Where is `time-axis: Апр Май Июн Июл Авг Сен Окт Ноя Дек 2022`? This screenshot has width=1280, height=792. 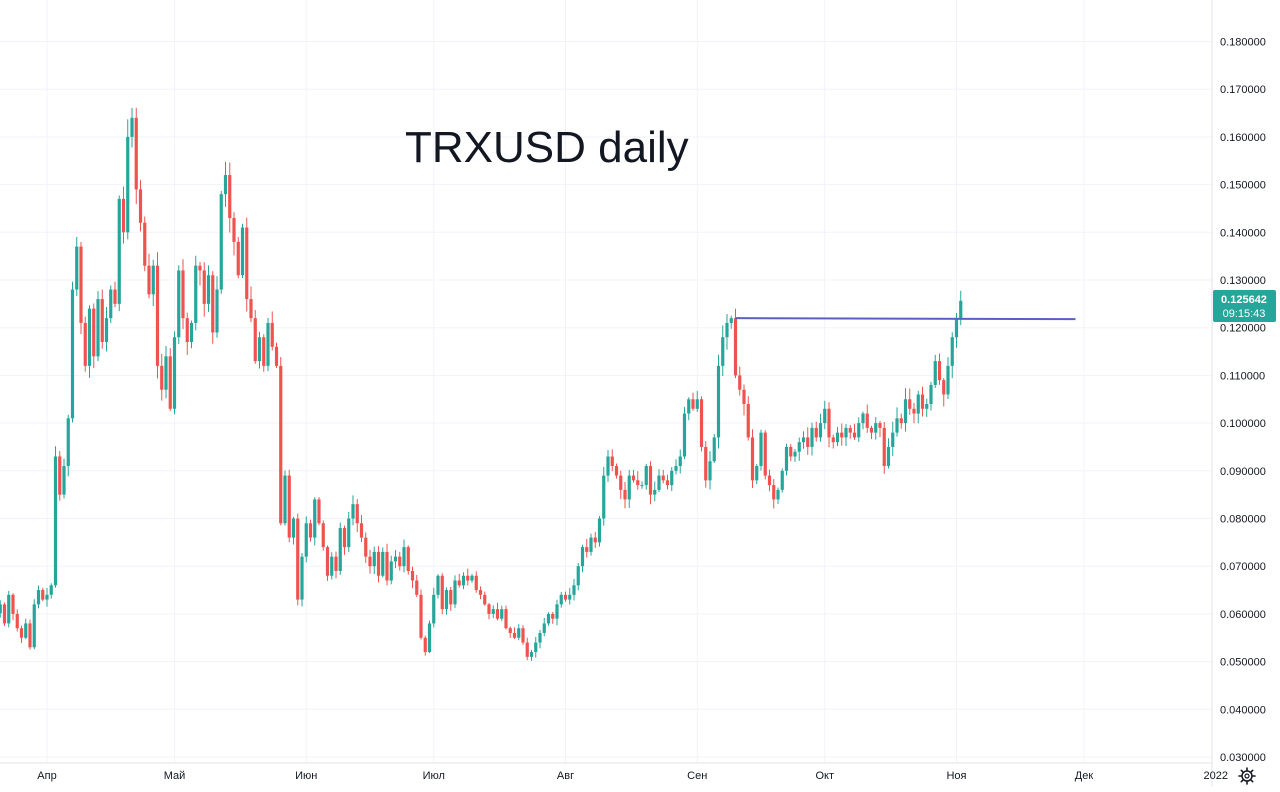
time-axis: Апр Май Июн Июл Авг Сен Окт Ноя Дек 2022 is located at coordinates (632, 776).